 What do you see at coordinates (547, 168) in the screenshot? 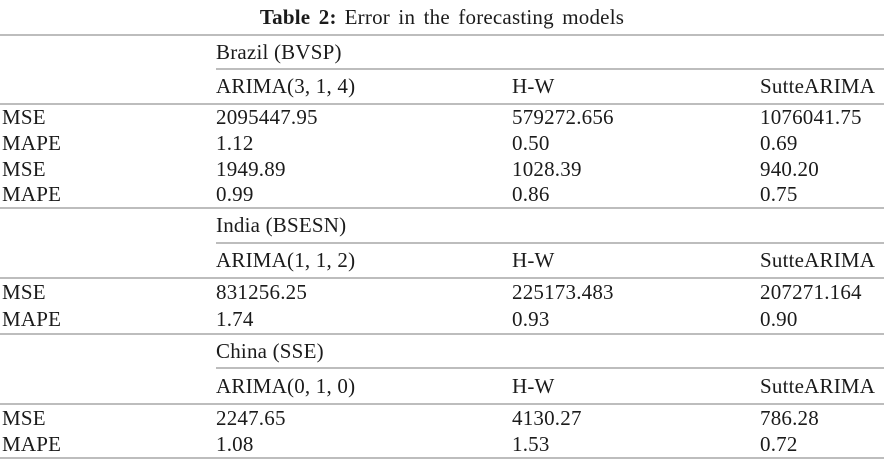
I see `metric-value: 1028.39` at bounding box center [547, 168].